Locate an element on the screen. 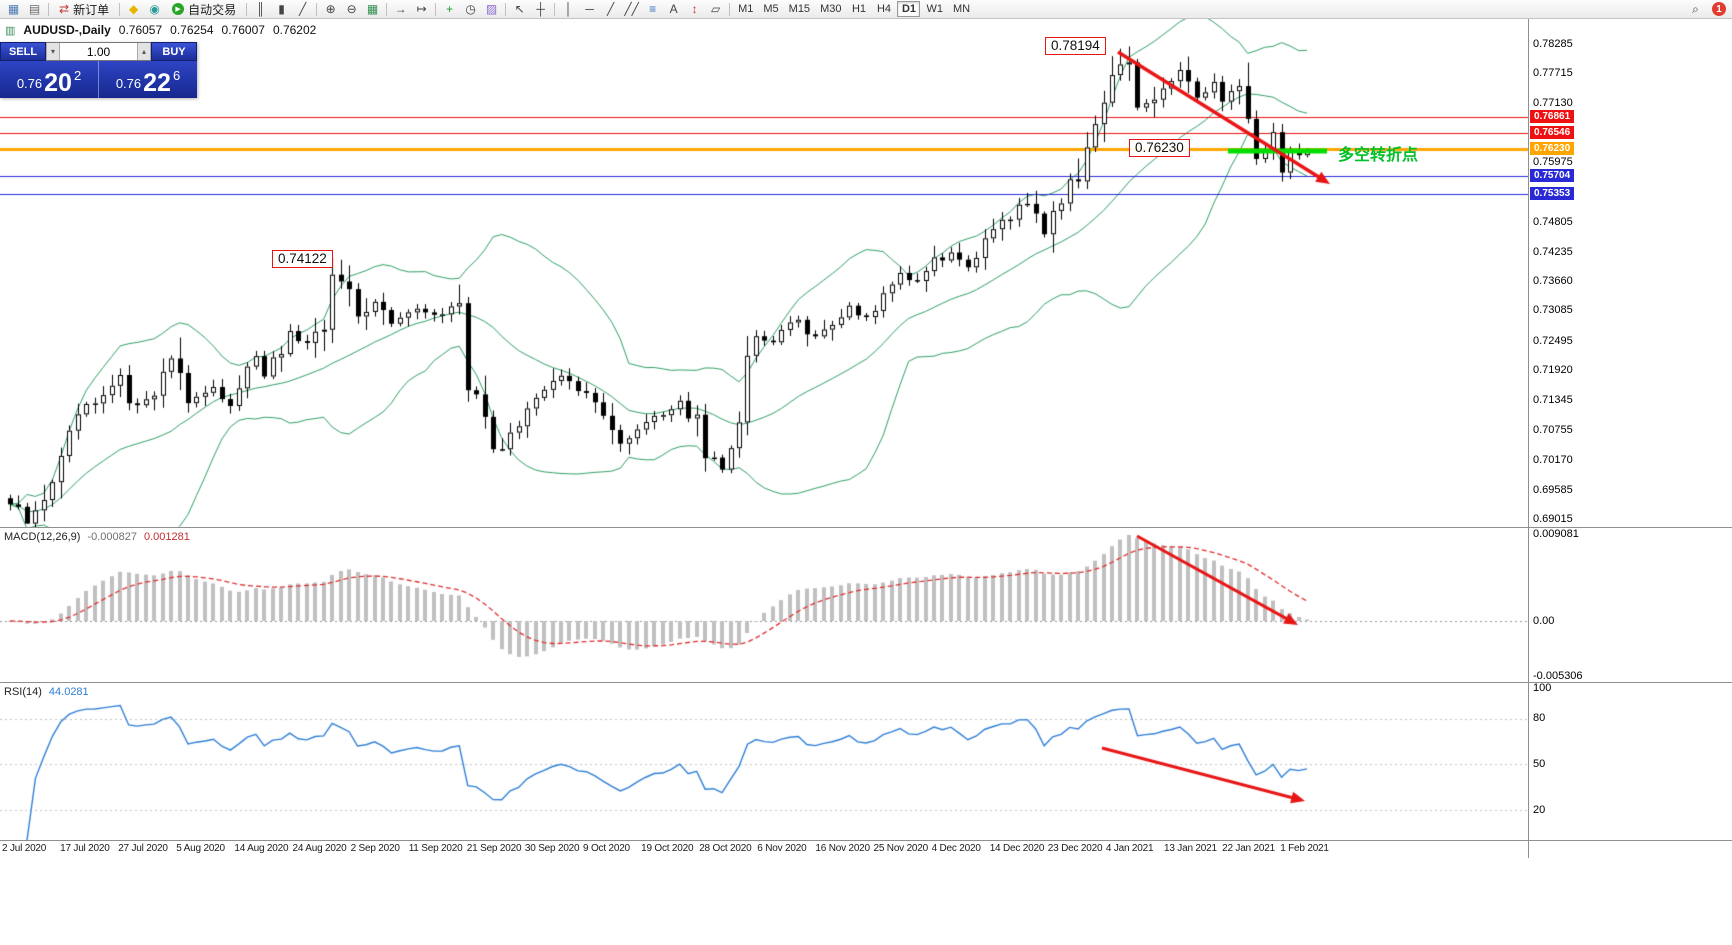  rsi-value: 44.0281 is located at coordinates (68, 692).